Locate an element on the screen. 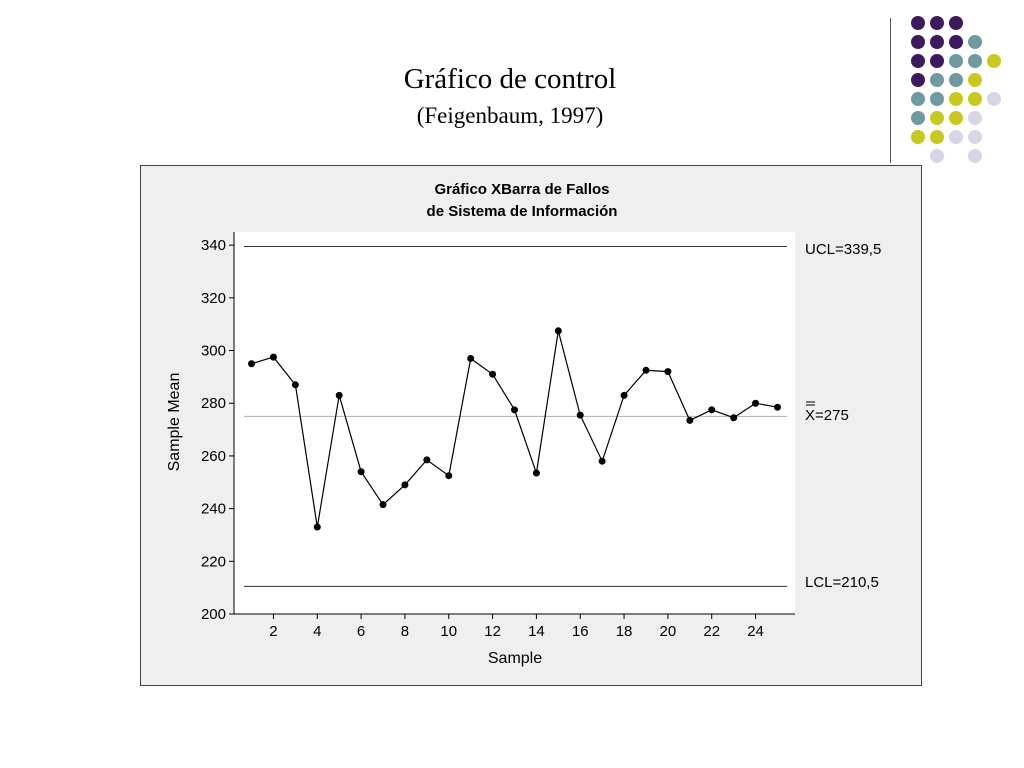 The image size is (1024, 768). y-tick-label: 260 is located at coordinates (213, 456).